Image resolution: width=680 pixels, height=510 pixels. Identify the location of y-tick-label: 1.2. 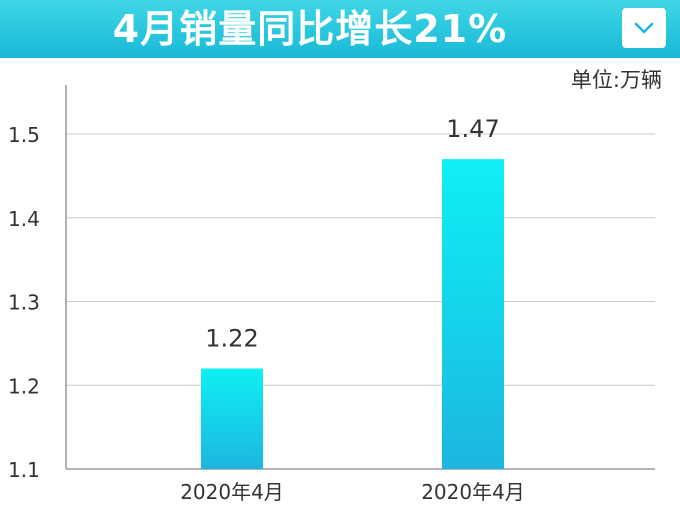
(24, 386).